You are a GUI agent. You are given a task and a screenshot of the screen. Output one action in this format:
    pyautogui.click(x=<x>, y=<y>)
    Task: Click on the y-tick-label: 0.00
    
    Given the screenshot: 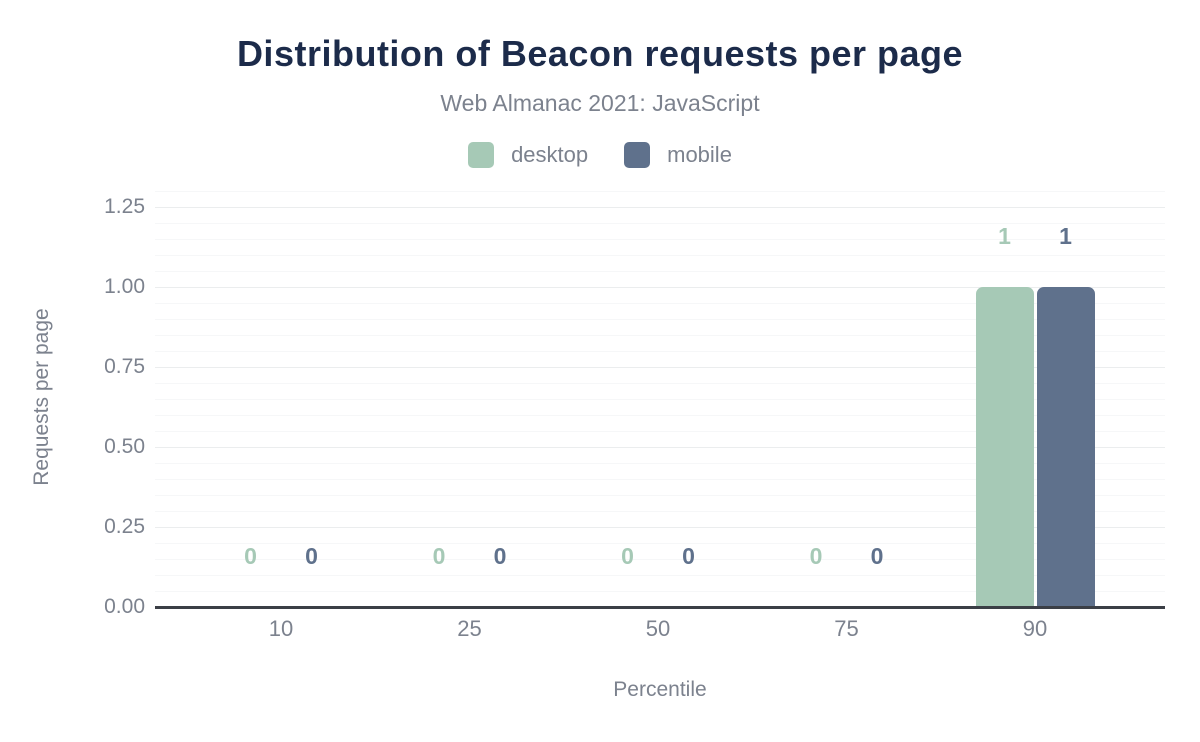 What is the action you would take?
    pyautogui.click(x=124, y=606)
    